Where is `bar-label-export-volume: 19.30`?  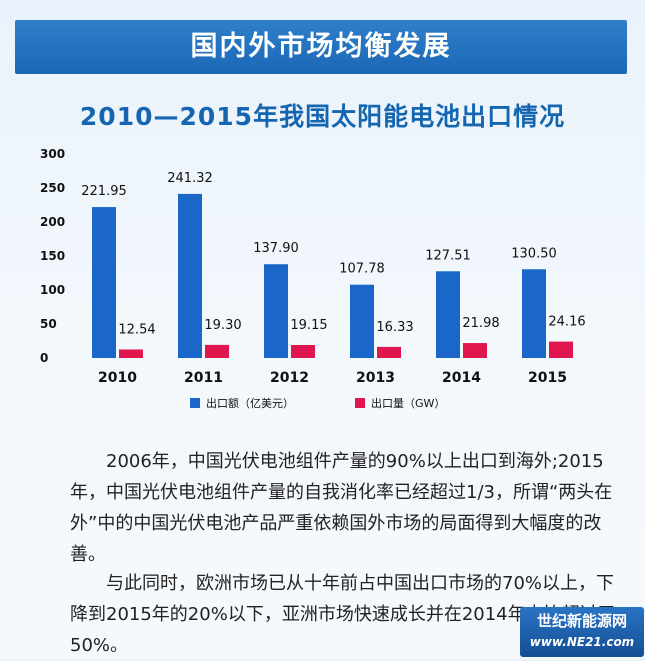
bar-label-export-volume: 19.30 is located at coordinates (222, 325).